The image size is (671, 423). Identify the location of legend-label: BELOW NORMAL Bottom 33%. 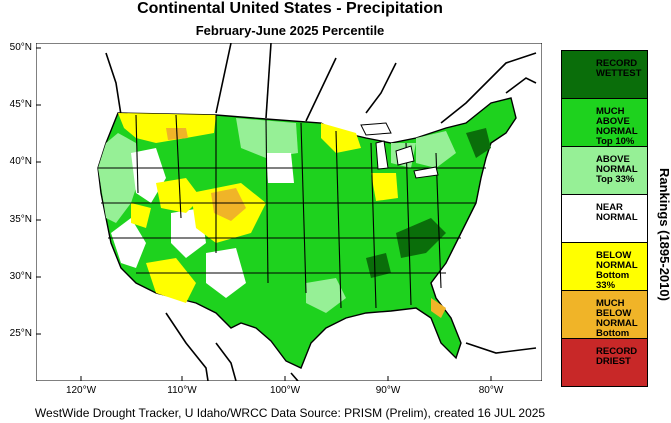
(617, 270).